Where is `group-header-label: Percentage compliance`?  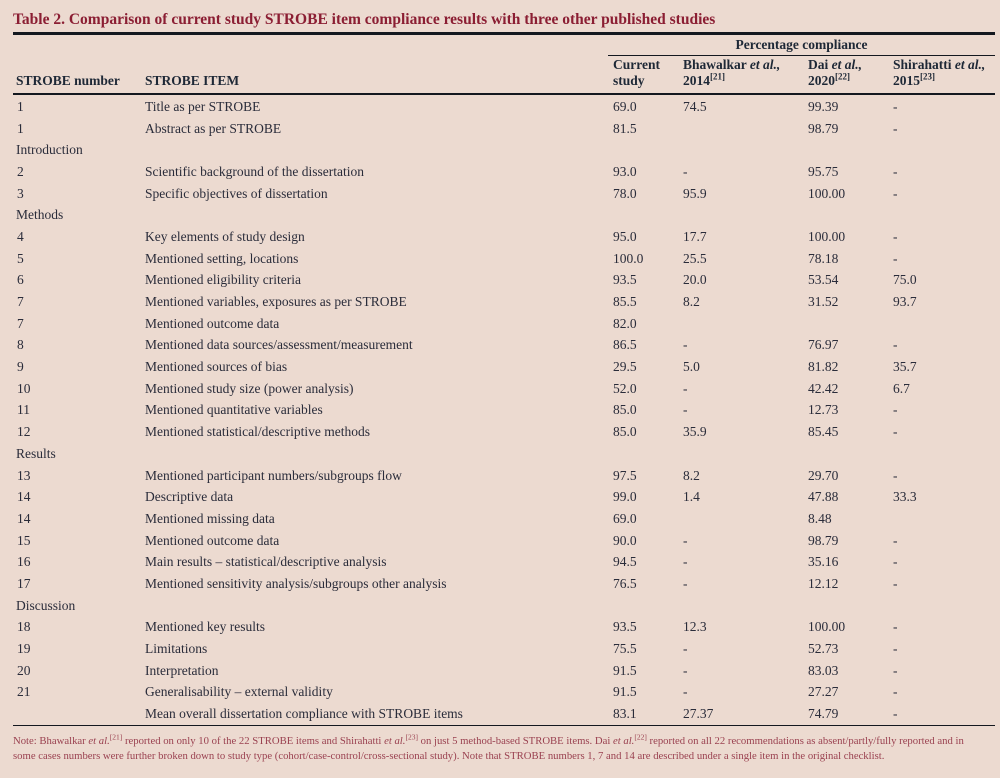 group-header-label: Percentage compliance is located at coordinates (801, 44).